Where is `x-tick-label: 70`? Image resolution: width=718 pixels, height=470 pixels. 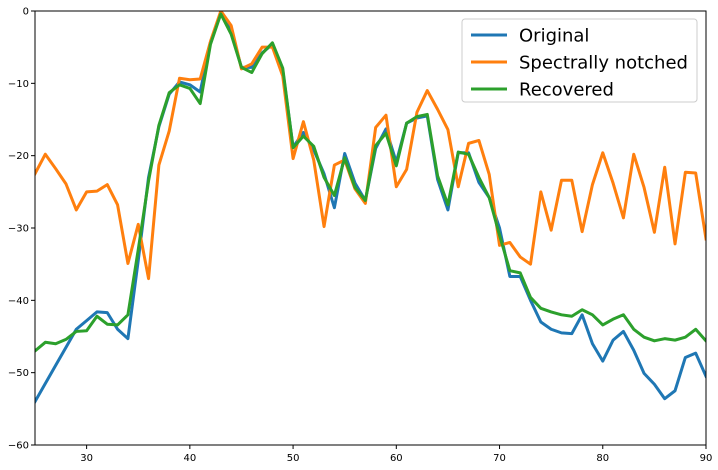 x-tick-label: 70 is located at coordinates (499, 458).